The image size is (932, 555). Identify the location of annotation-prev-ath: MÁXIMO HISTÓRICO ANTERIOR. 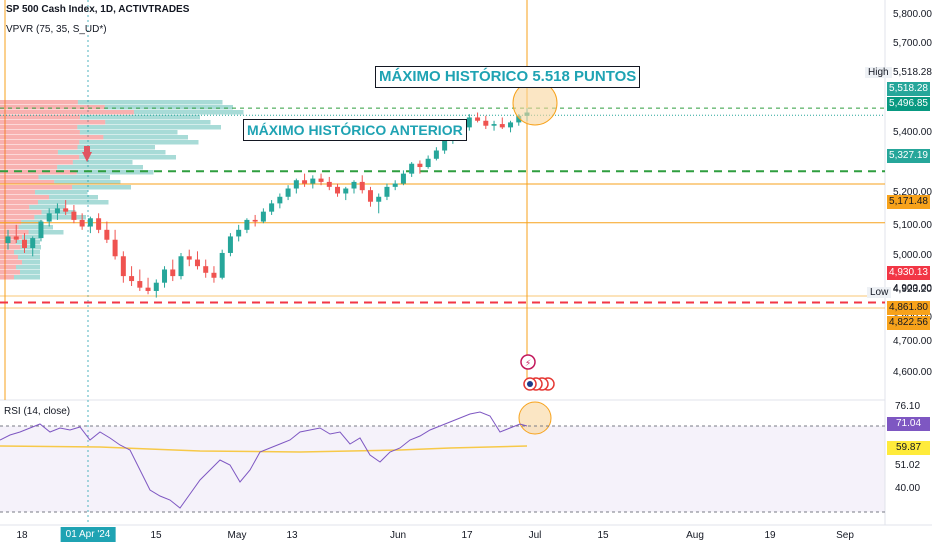
(355, 130).